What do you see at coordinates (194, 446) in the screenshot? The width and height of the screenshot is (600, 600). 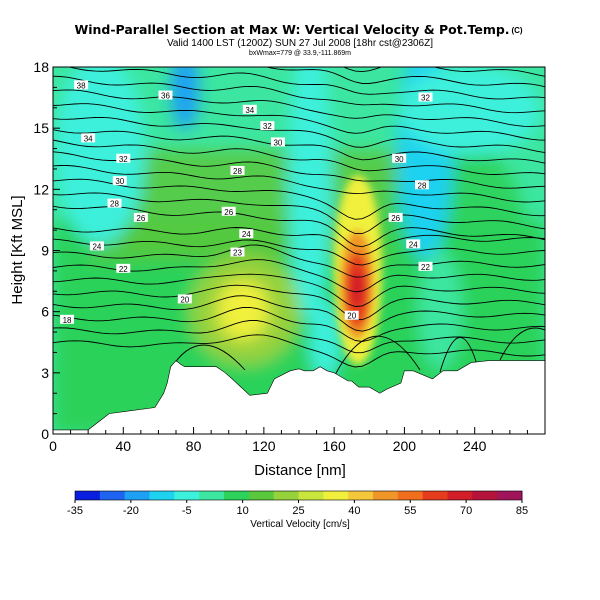 I see `x-tick-label: 80` at bounding box center [194, 446].